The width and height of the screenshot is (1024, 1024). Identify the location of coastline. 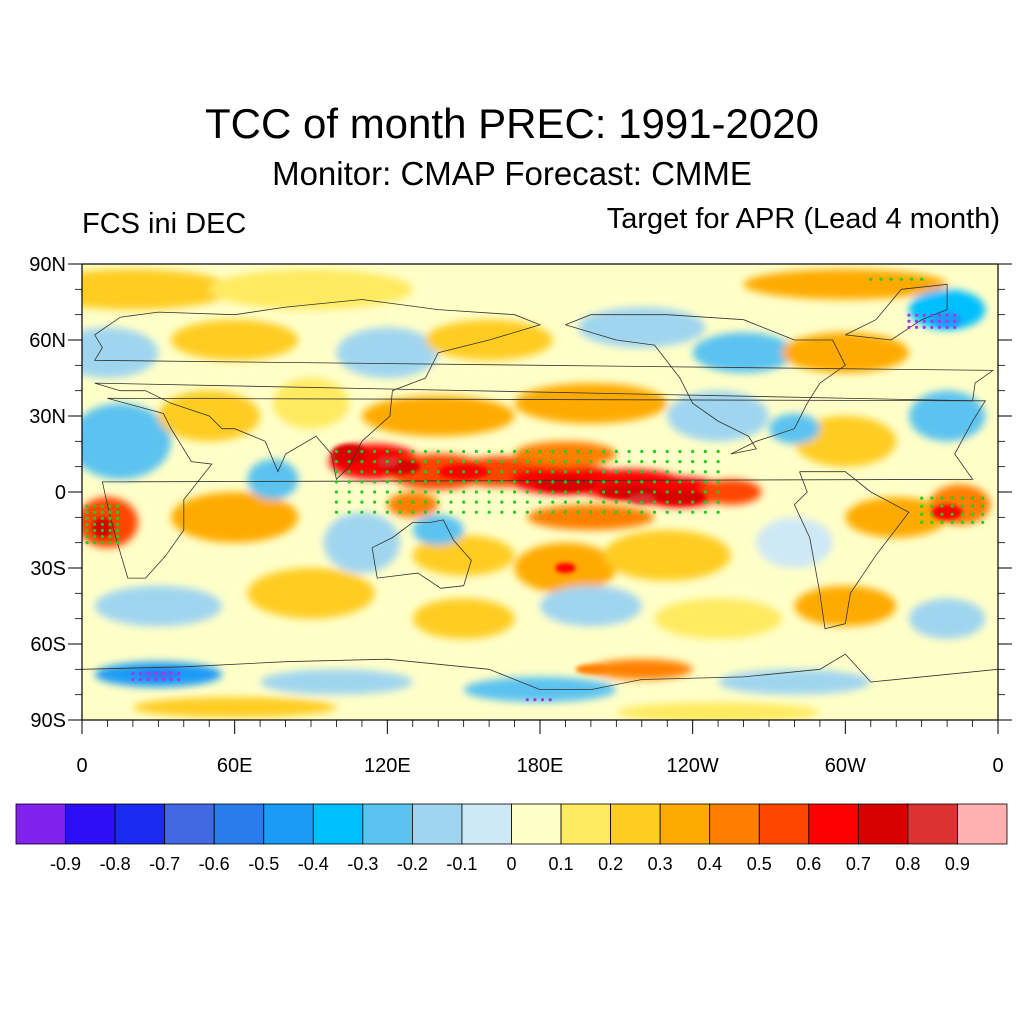
(421, 554).